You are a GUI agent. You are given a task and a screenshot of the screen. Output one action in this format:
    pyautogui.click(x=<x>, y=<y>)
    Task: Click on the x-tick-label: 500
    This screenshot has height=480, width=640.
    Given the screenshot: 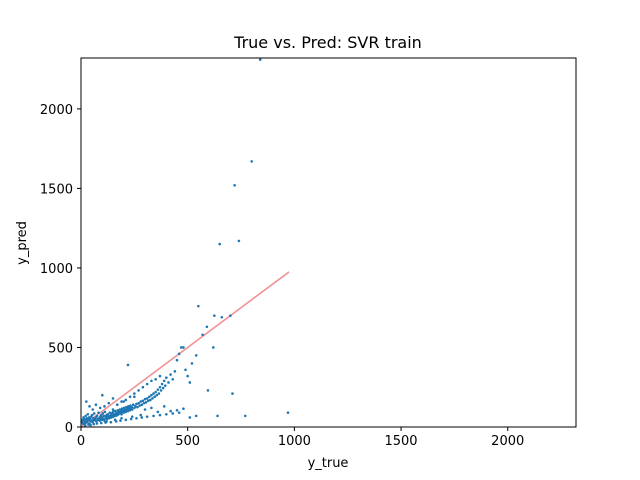 What is the action you would take?
    pyautogui.click(x=187, y=441)
    